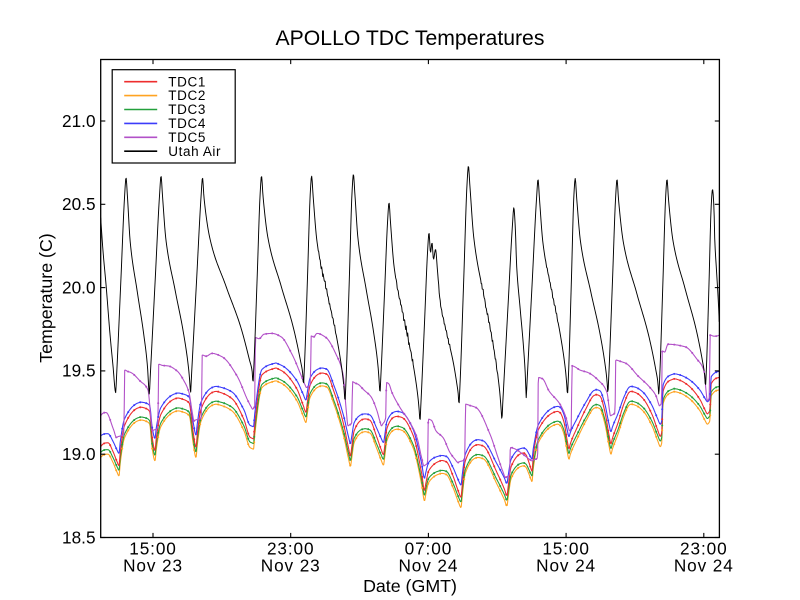 The height and width of the screenshot is (600, 800). What do you see at coordinates (78, 287) in the screenshot?
I see `svg-text: 20.0` at bounding box center [78, 287].